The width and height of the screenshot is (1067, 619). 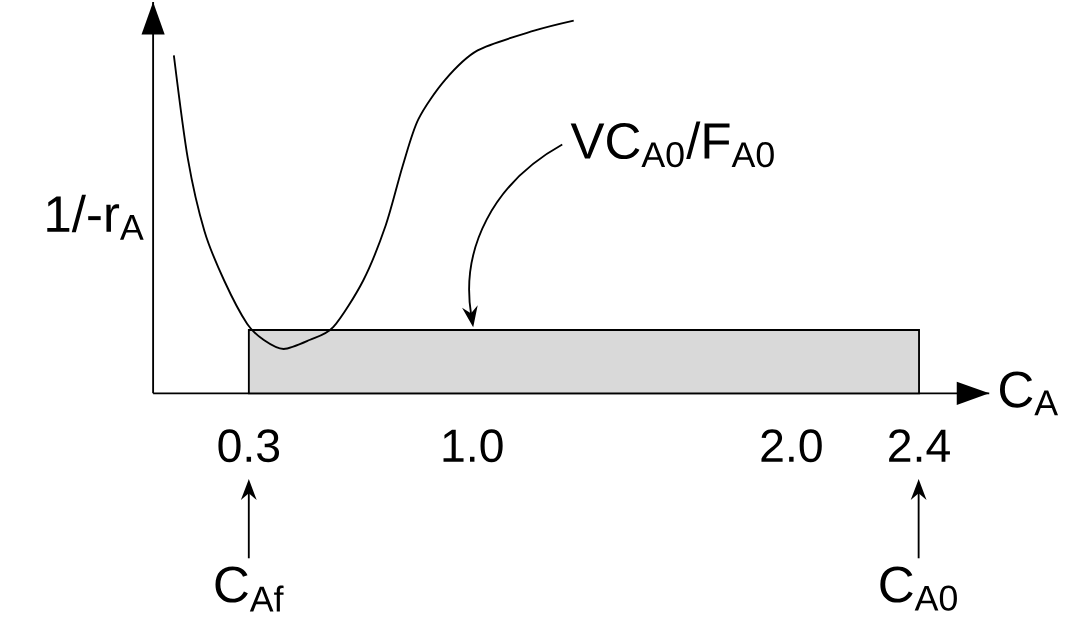 What do you see at coordinates (1029, 393) in the screenshot?
I see `x-axis-title: C$_{A}$` at bounding box center [1029, 393].